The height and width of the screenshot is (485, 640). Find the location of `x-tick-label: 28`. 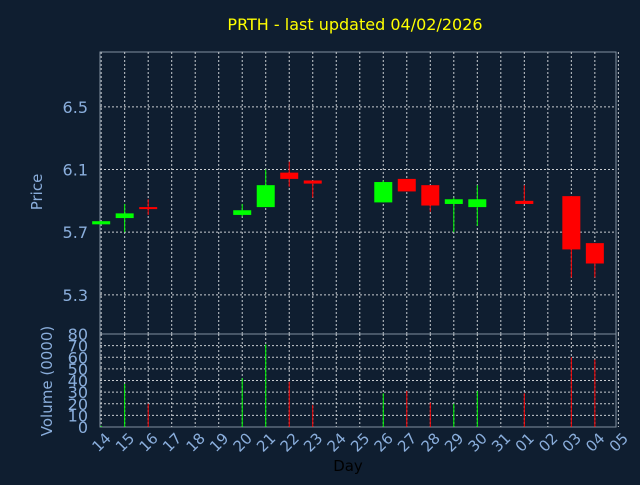

x-tick-label: 28 is located at coordinates (431, 442).